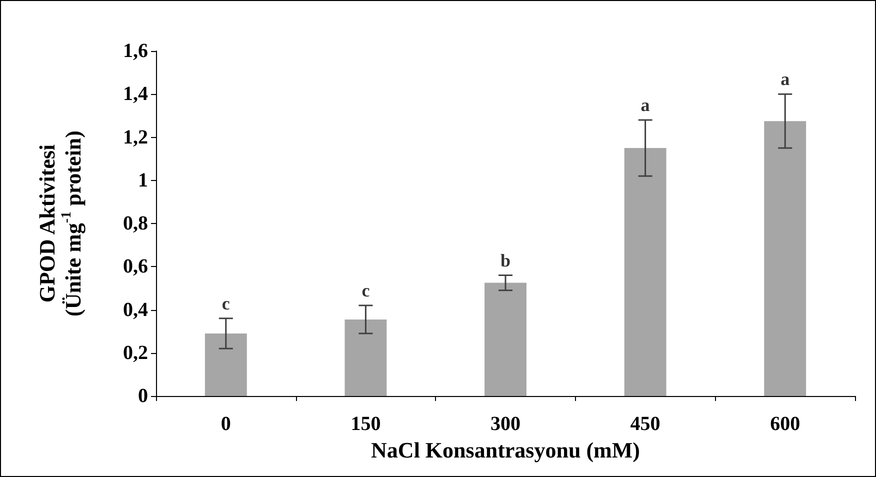 This screenshot has width=876, height=477. What do you see at coordinates (135, 353) in the screenshot?
I see `y-tick-label: 0,2` at bounding box center [135, 353].